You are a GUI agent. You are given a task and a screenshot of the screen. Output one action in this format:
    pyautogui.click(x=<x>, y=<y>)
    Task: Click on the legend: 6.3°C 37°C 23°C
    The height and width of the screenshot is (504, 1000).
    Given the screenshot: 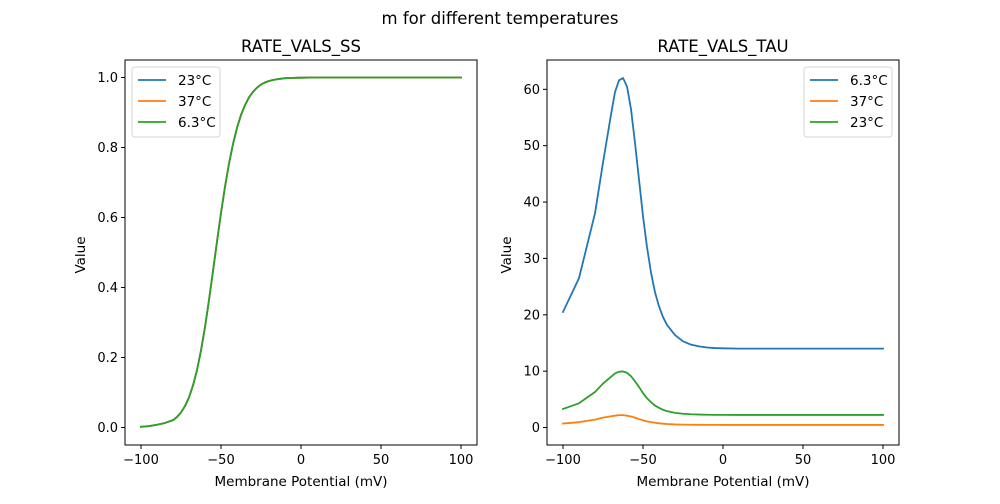 What is the action you would take?
    pyautogui.click(x=848, y=102)
    